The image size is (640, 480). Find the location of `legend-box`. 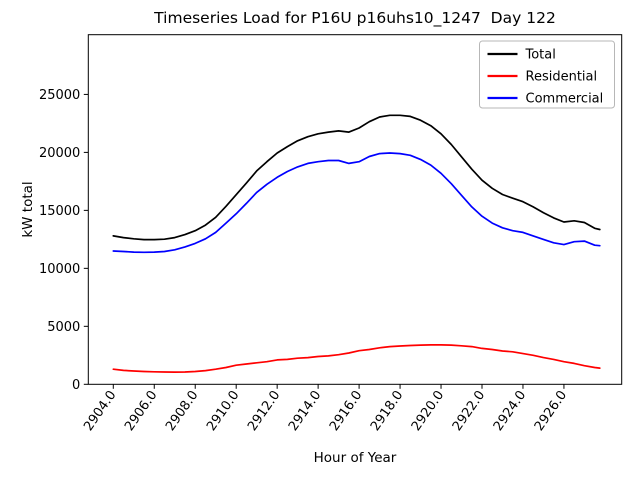

legend-box is located at coordinates (547, 74).